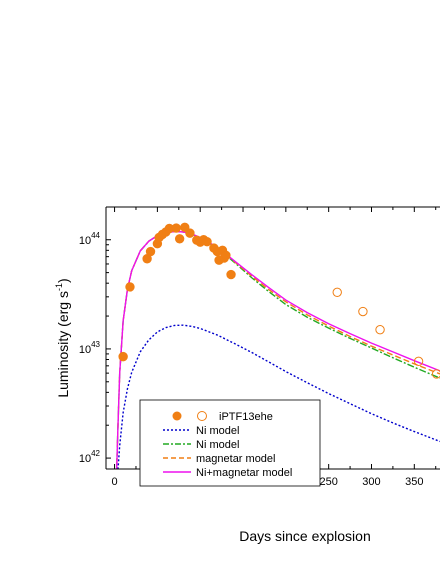 The height and width of the screenshot is (570, 440). I want to click on legend-filled-marker, so click(177, 416).